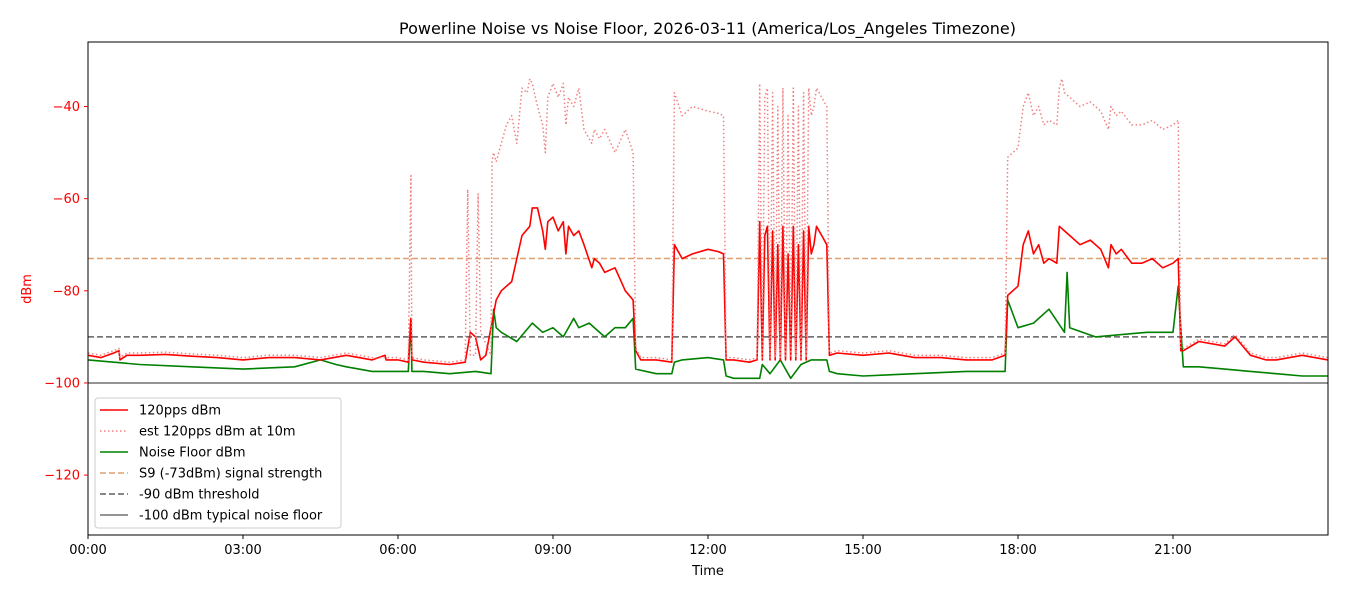  I want to click on y-tick-label-2: −80, so click(66, 291).